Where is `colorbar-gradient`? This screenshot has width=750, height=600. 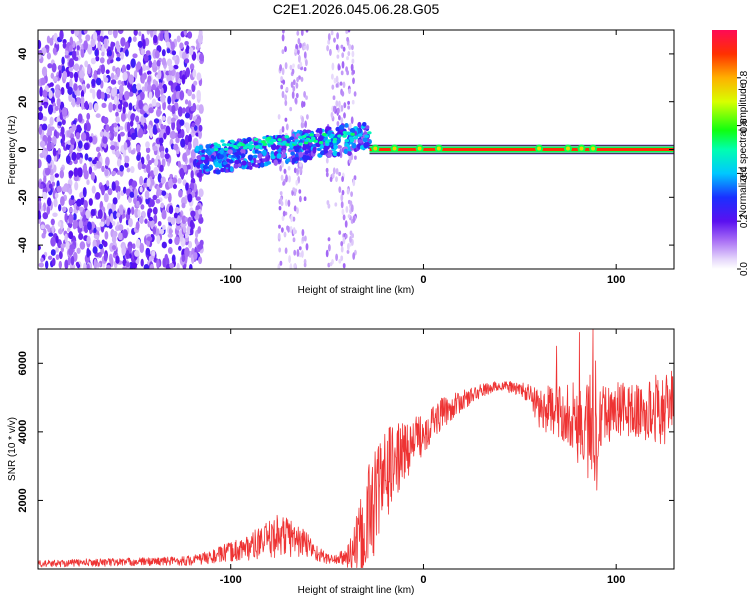
colorbar-gradient is located at coordinates (724, 149).